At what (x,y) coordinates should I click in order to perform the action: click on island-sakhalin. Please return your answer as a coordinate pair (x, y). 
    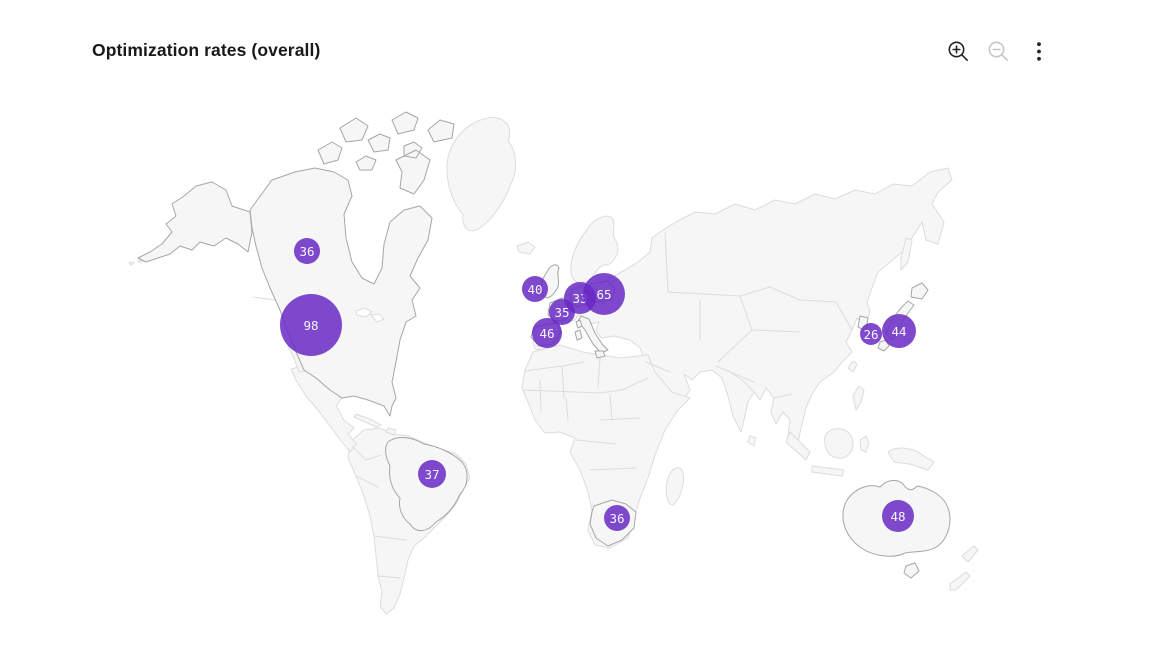
    Looking at the image, I should click on (906, 254).